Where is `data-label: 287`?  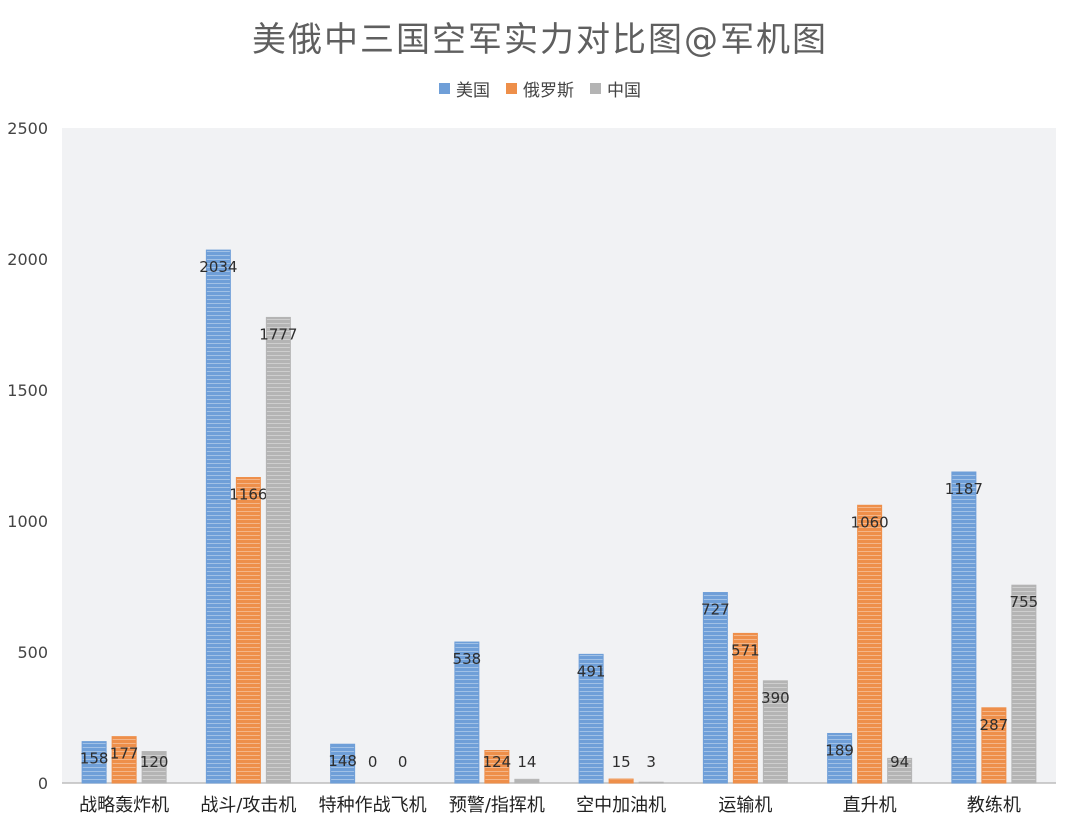 data-label: 287 is located at coordinates (994, 725).